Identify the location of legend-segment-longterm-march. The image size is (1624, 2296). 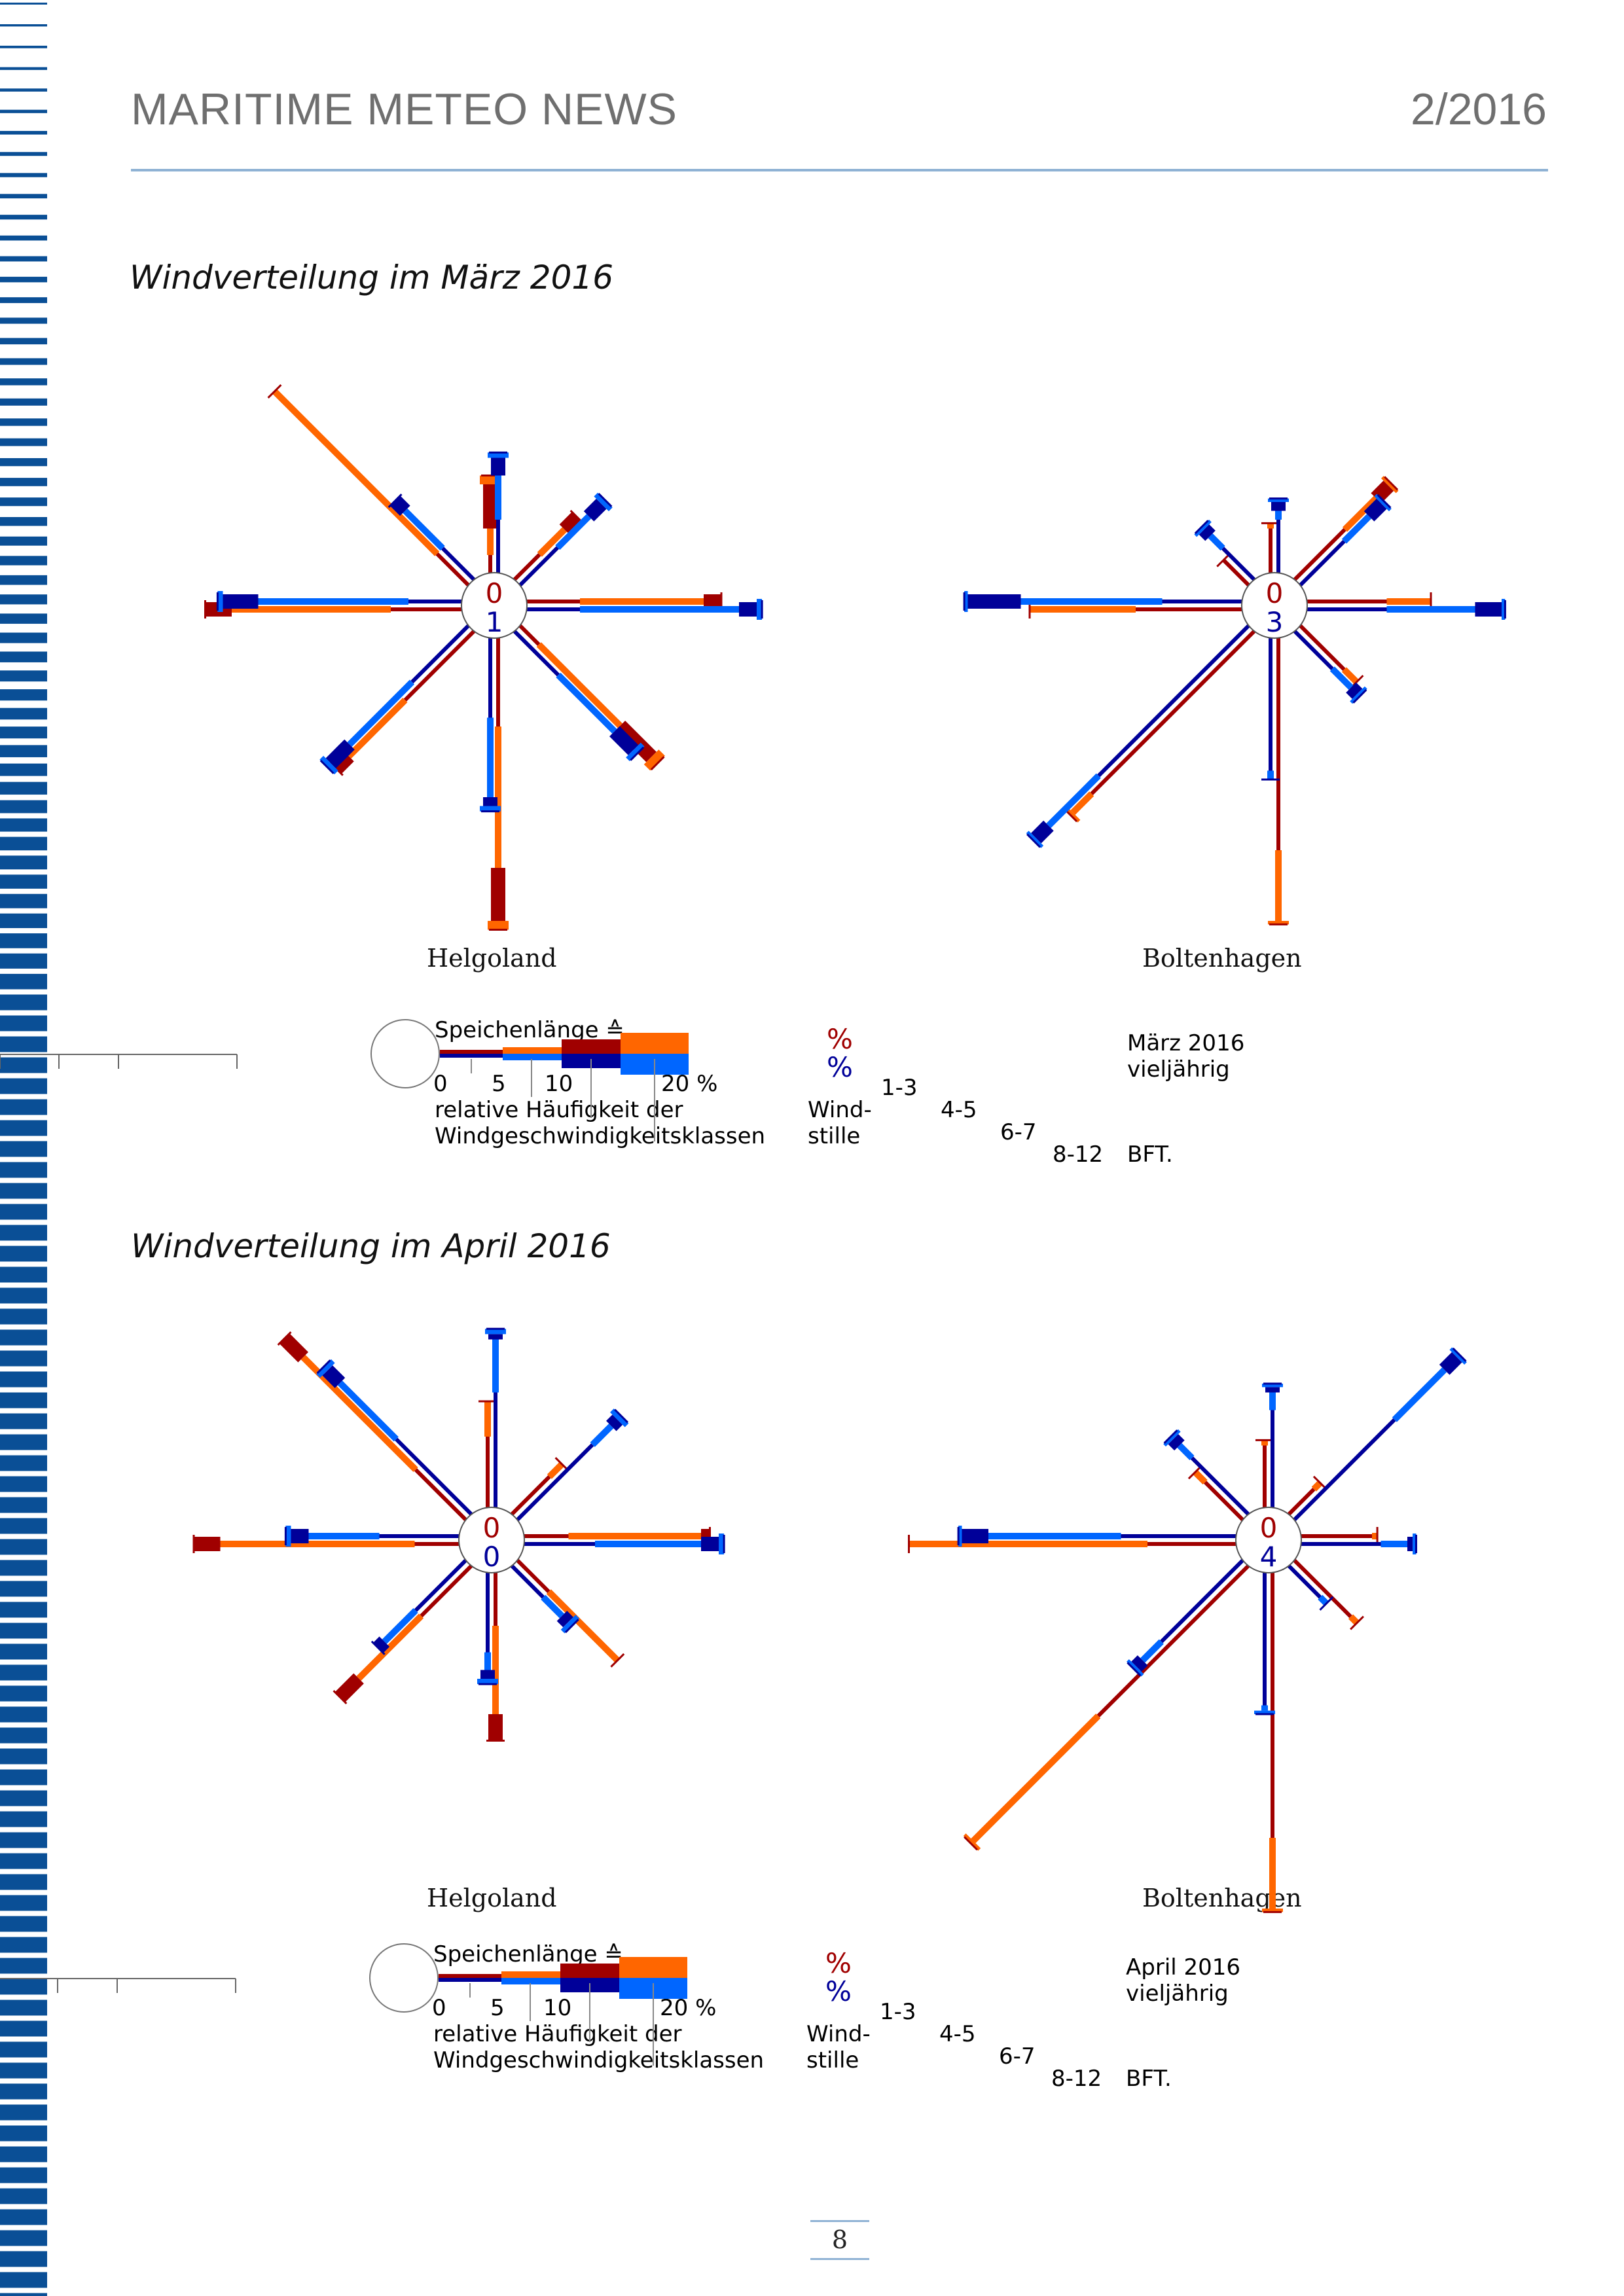
(532, 1057).